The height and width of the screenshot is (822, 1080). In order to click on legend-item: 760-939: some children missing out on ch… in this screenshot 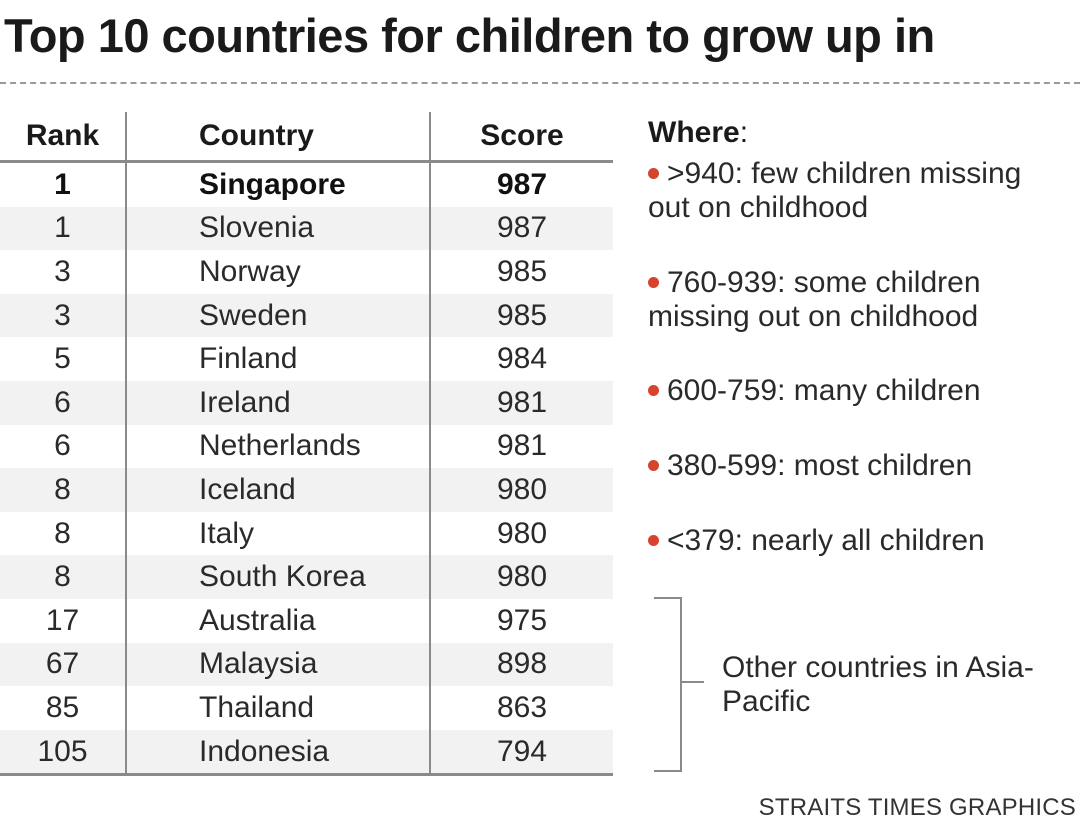, I will do `click(858, 300)`.